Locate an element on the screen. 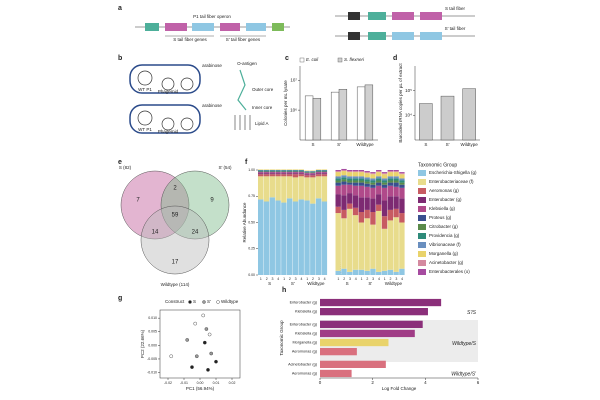 The image size is (600, 400). x-tick-label: -0.01 is located at coordinates (184, 383).